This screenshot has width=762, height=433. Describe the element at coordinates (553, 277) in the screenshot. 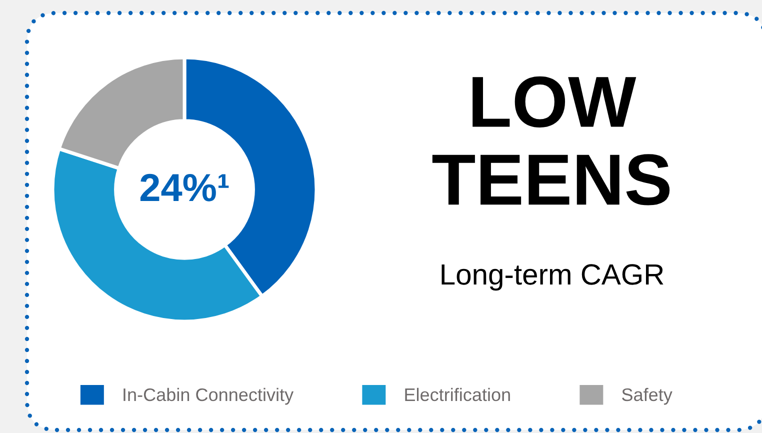

I see `text: Long-term CAGR` at that location.